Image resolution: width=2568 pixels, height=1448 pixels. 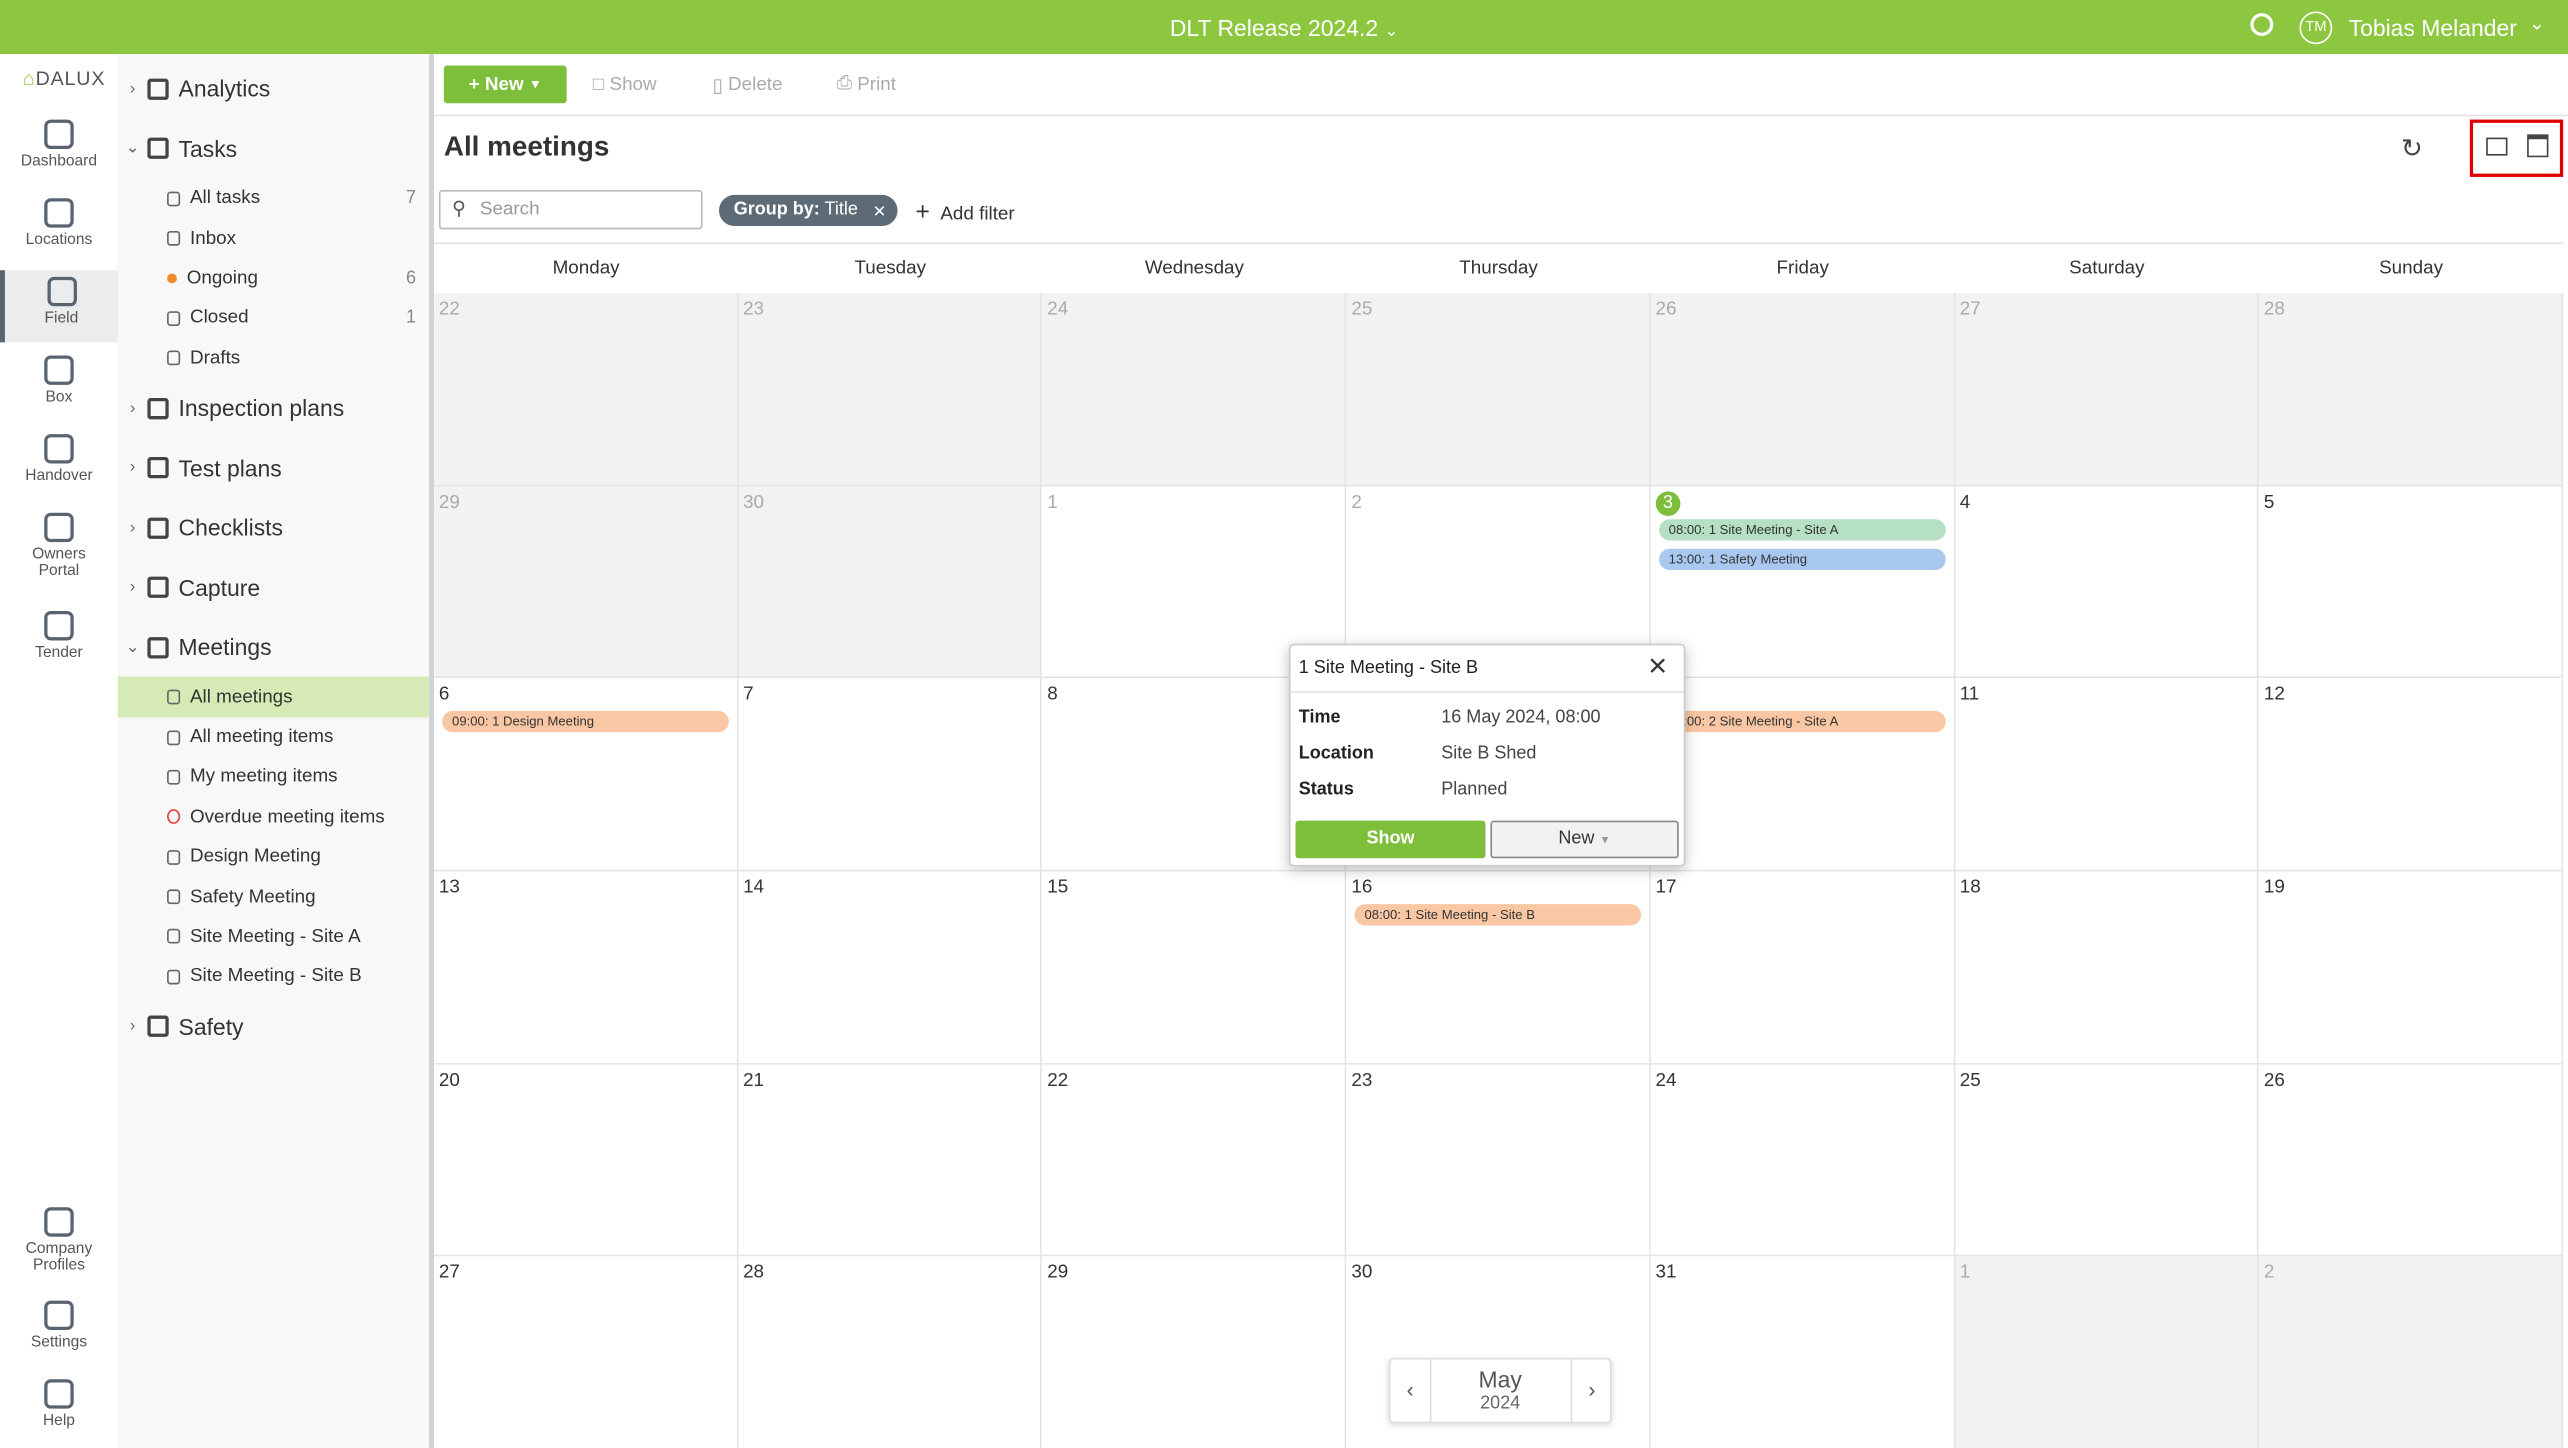 I want to click on day-cell: 20, so click(x=586, y=1160).